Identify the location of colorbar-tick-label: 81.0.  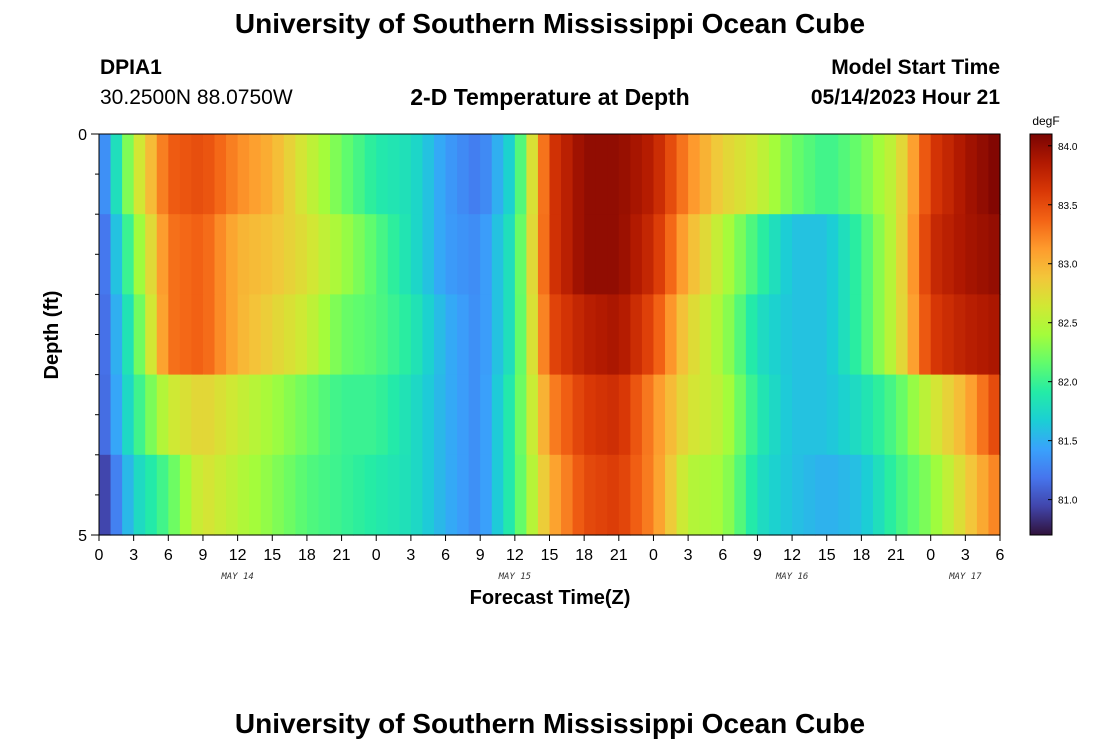
(1068, 501).